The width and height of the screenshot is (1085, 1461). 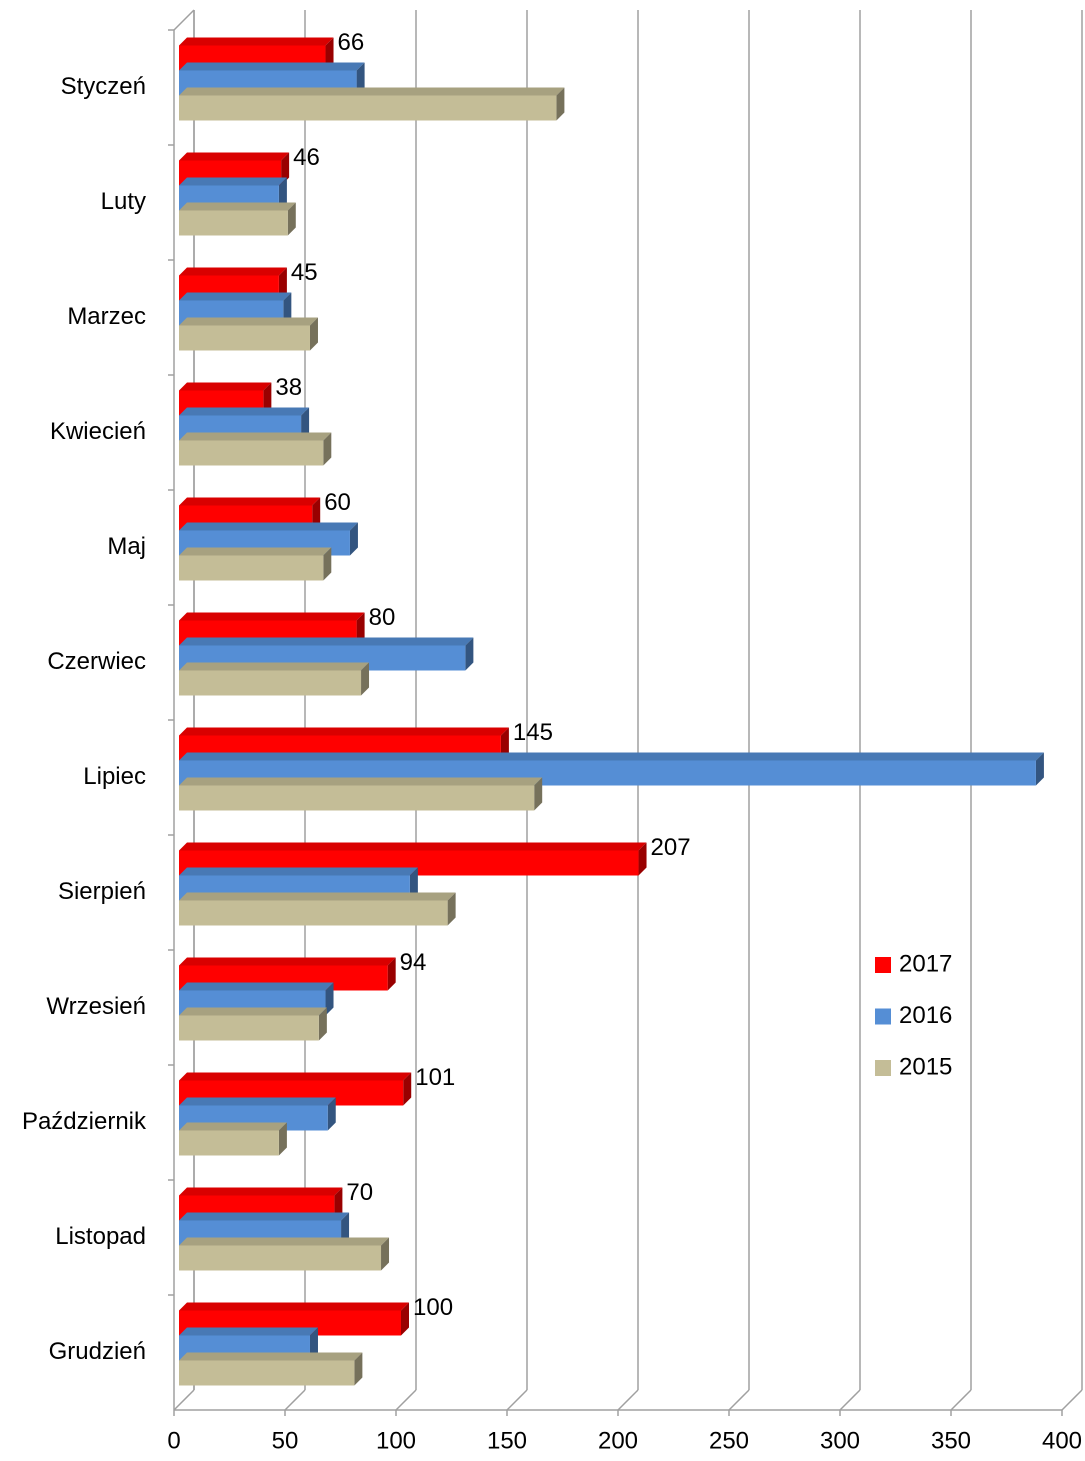 What do you see at coordinates (1062, 1440) in the screenshot?
I see `x-tick-label: 400` at bounding box center [1062, 1440].